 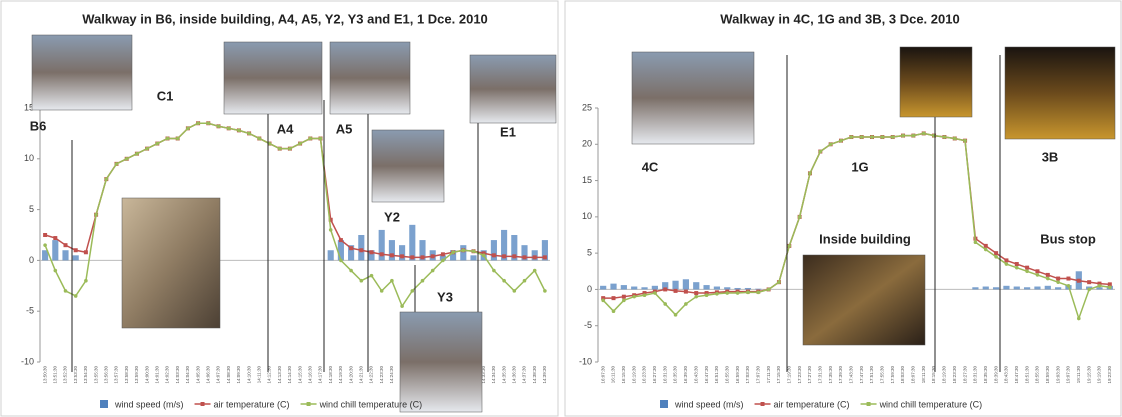 What do you see at coordinates (1088, 375) in the screenshot?
I see `x-tick-label: 19:15:30` at bounding box center [1088, 375].